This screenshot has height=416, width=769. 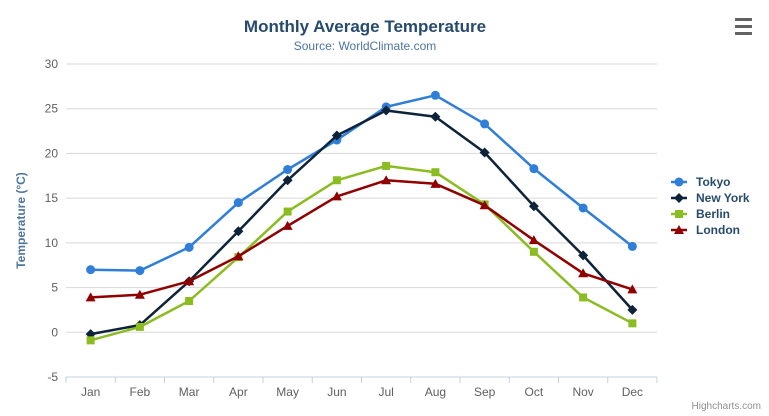 I want to click on x-axis-tick-label: Nov, so click(x=582, y=392).